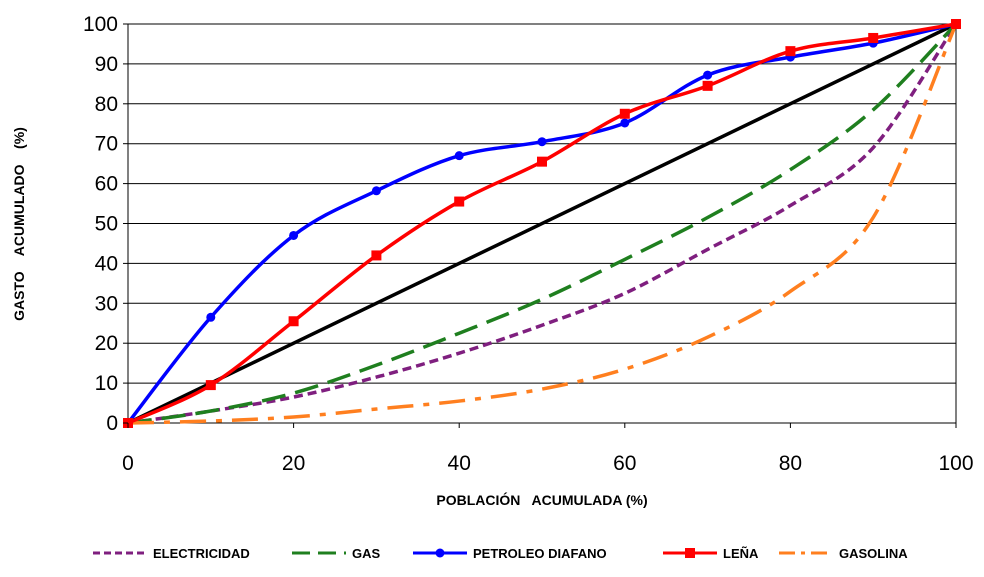 This screenshot has height=577, width=984. Describe the element at coordinates (106, 64) in the screenshot. I see `y-tick-label: 90` at that location.